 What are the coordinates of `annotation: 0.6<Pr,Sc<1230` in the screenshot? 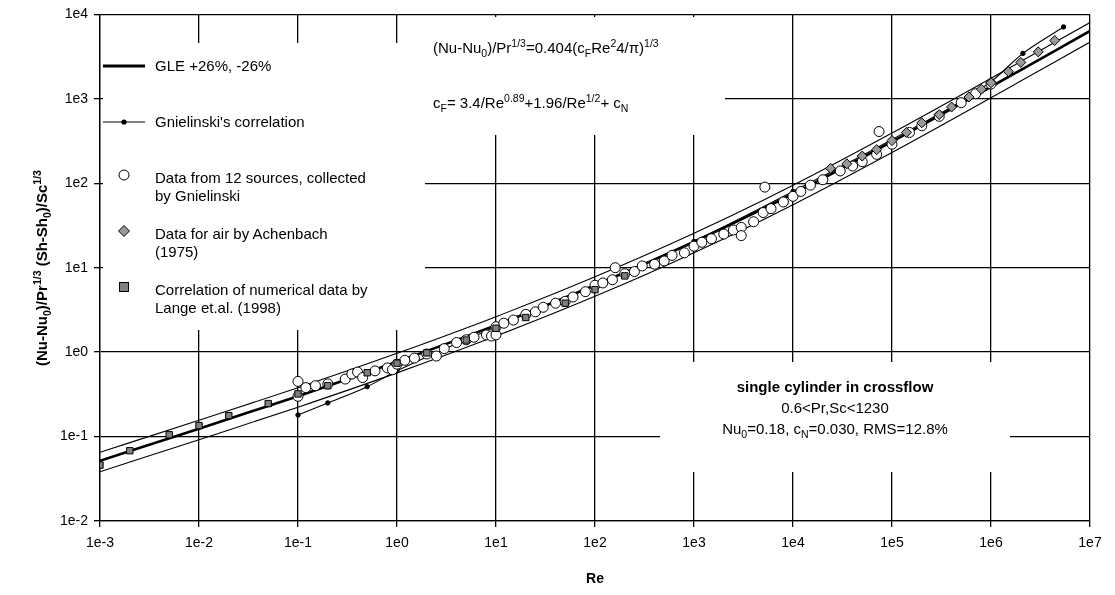 It's located at (835, 407).